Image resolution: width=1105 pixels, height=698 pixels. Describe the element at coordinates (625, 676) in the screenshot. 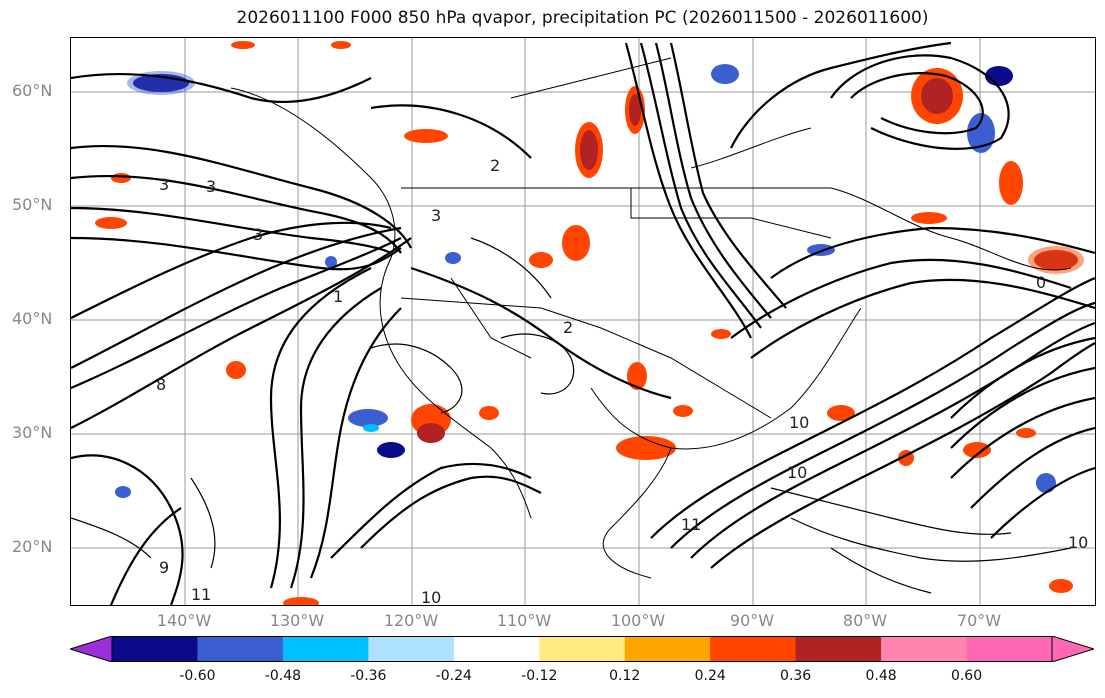

I see `colorbar-tick-label: 0.12` at that location.